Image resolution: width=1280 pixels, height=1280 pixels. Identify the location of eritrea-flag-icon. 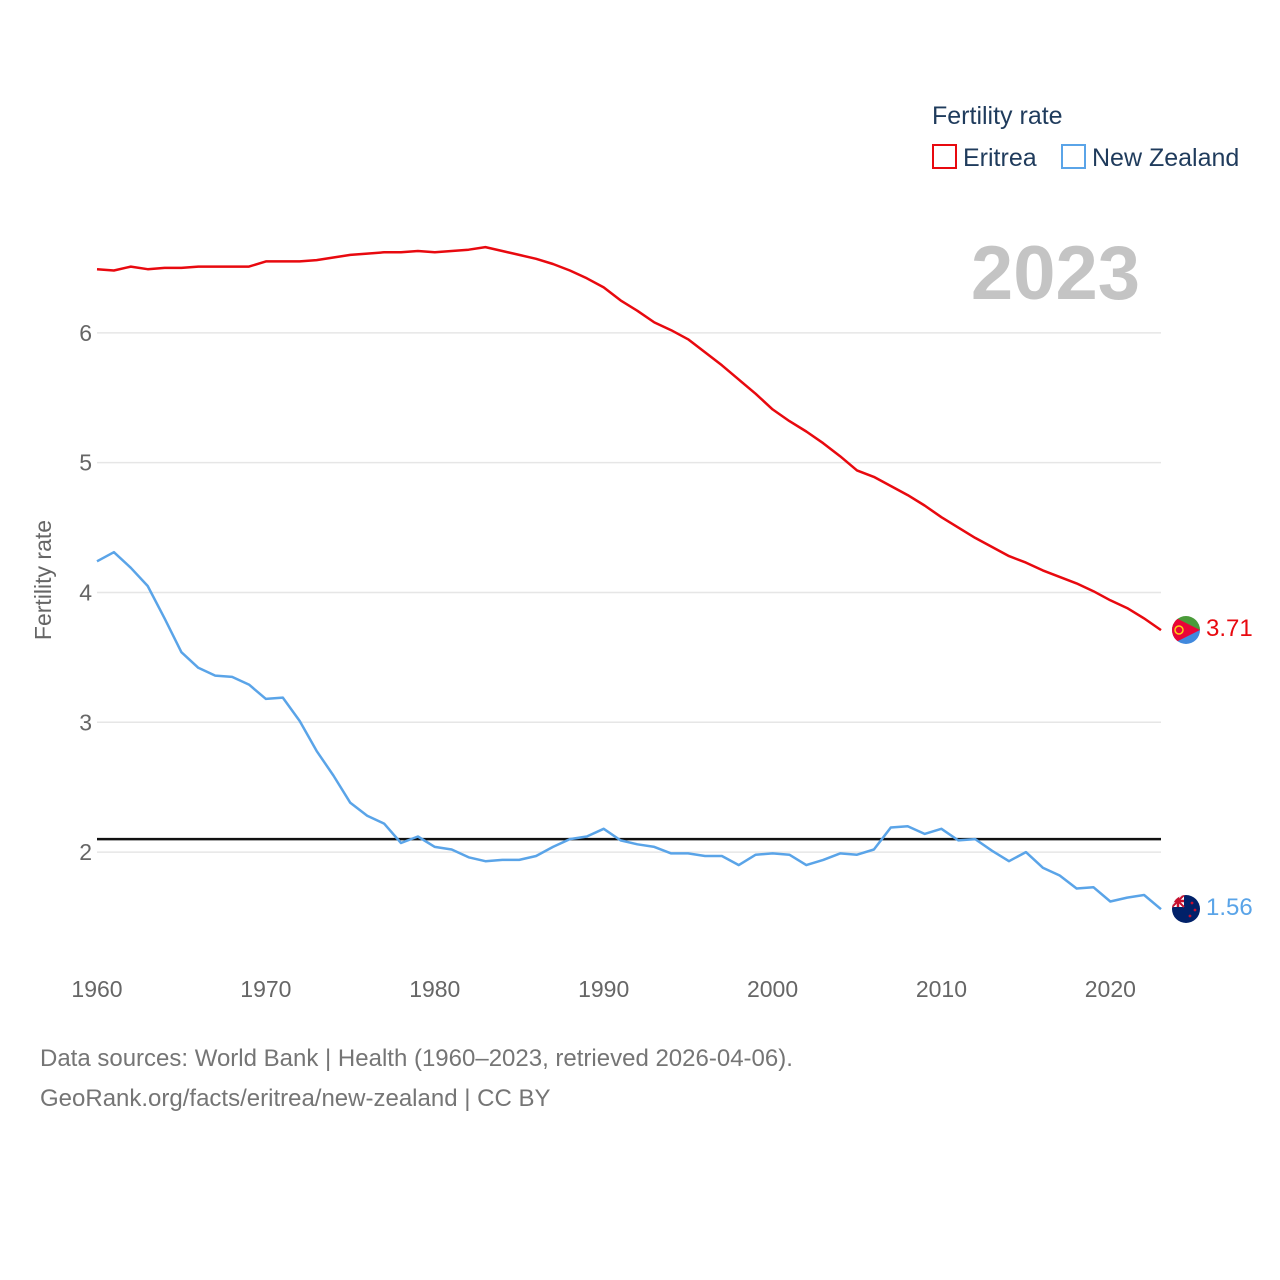
(1186, 630).